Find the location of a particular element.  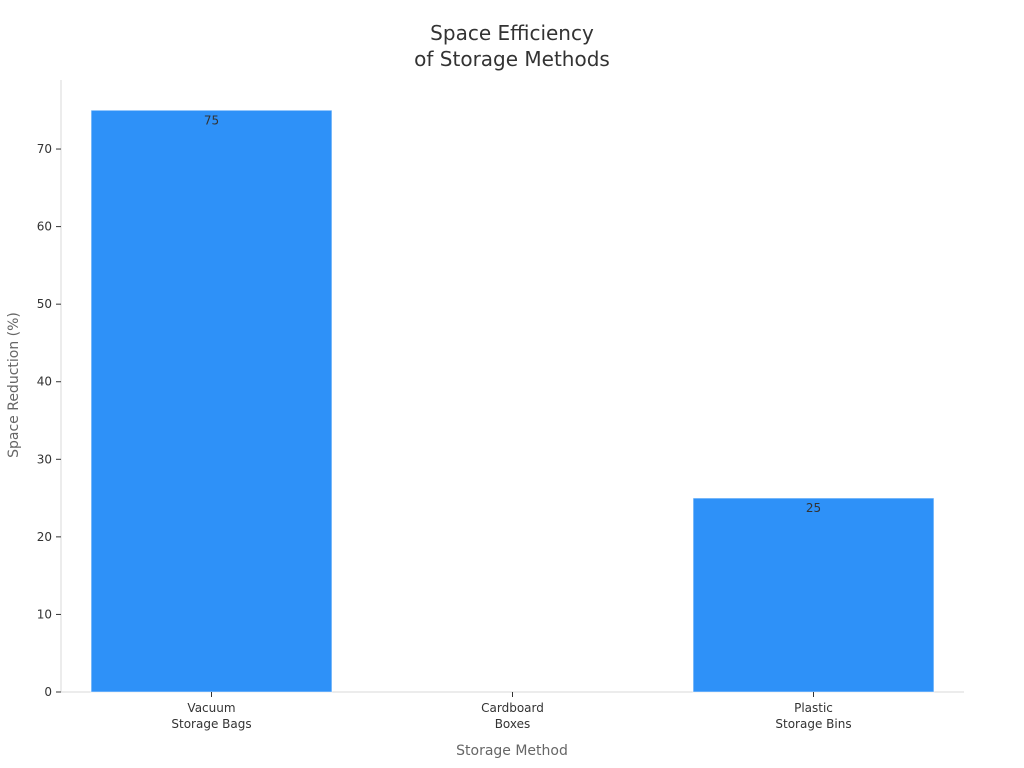

y-axis-title: Space Reduction (%) is located at coordinates (14, 385).